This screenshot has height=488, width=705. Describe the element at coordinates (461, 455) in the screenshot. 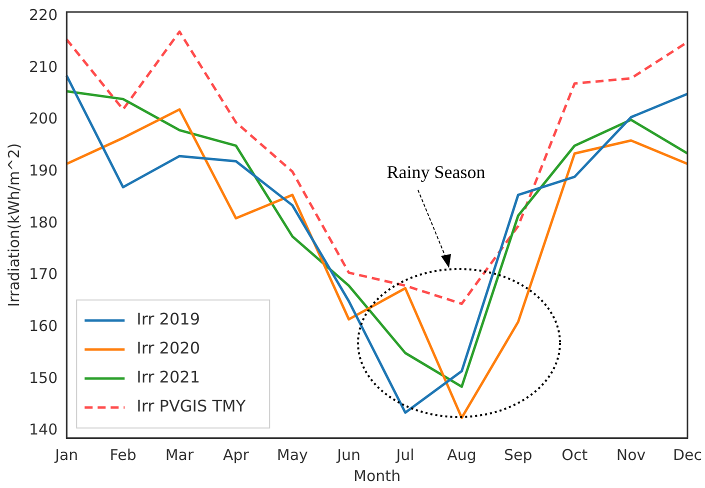

I see `x-tick-label: Aug` at that location.